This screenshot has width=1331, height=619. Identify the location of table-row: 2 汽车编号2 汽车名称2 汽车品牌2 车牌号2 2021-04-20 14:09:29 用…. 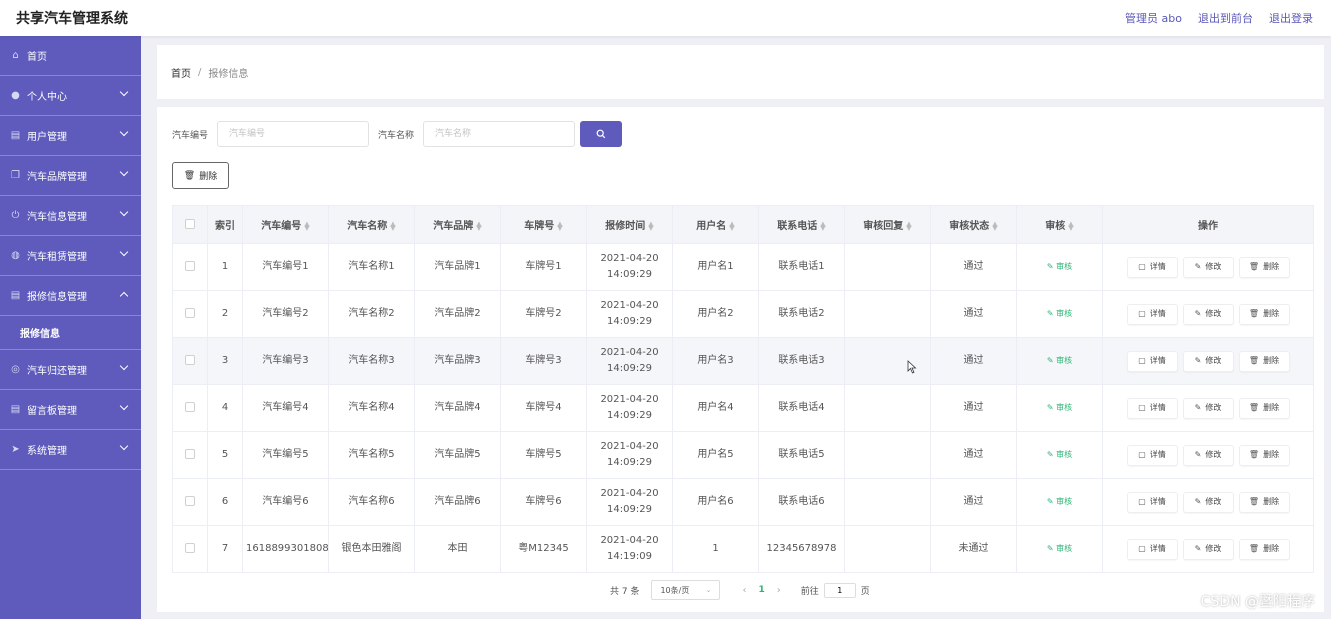
(743, 314).